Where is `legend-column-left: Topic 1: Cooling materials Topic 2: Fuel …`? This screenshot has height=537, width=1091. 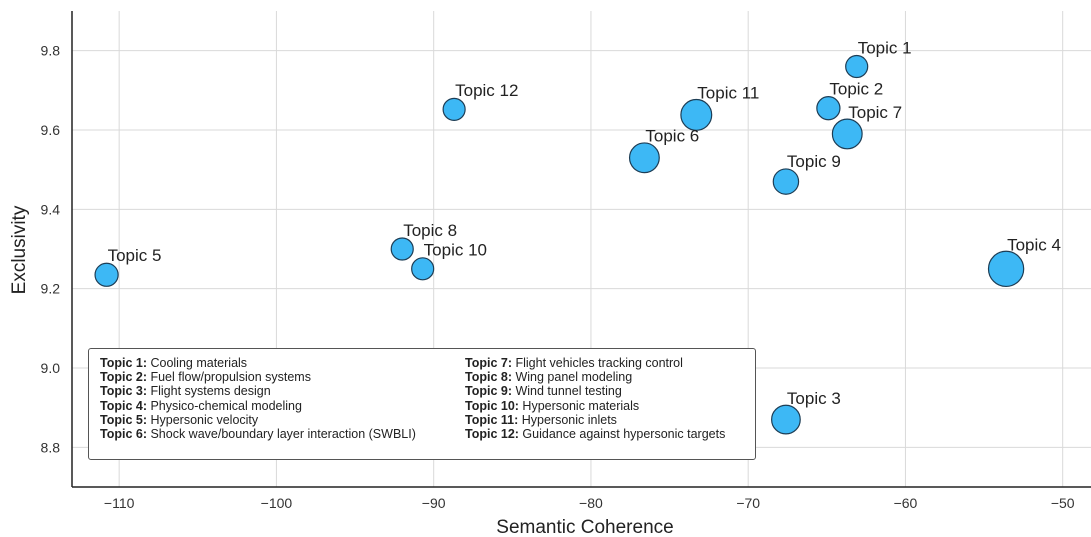 legend-column-left: Topic 1: Cooling materials Topic 2: Fuel … is located at coordinates (282, 407).